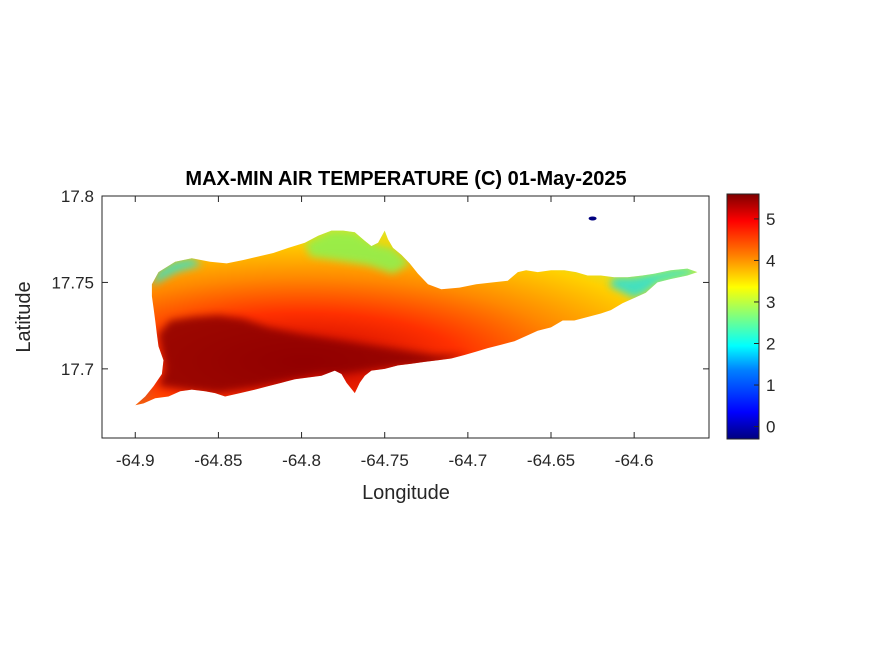  Describe the element at coordinates (313, 354) in the screenshot. I see `hot-core-region` at that location.